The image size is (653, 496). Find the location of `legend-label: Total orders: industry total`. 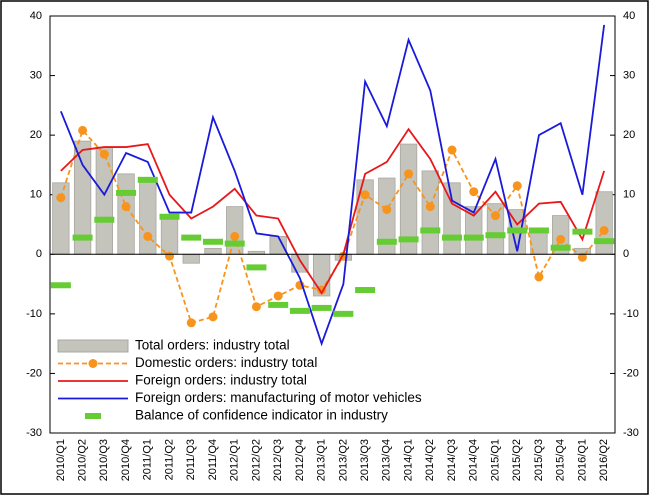

legend-label: Total orders: industry total is located at coordinates (212, 345).